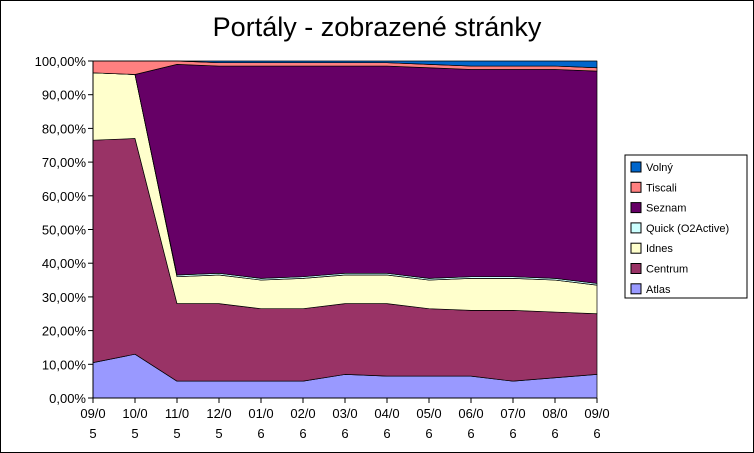  I want to click on y-tick-label: 70,00%, so click(64, 162).